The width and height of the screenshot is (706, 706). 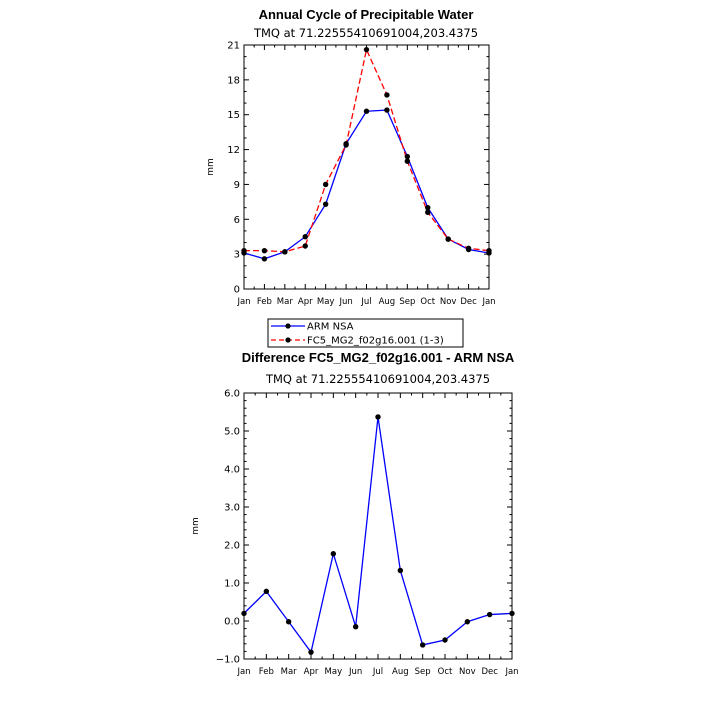 I want to click on chart2-plot-frame, so click(x=378, y=526).